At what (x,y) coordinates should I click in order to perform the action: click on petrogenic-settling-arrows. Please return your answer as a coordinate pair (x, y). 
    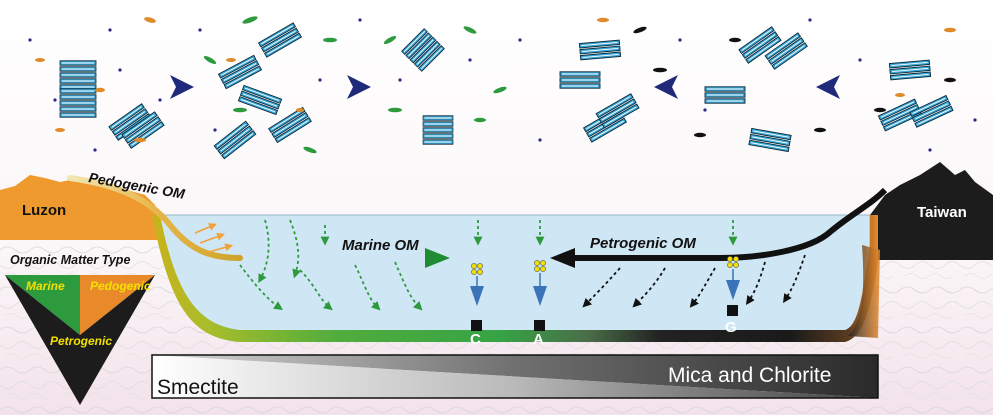
    Looking at the image, I should click on (694, 281).